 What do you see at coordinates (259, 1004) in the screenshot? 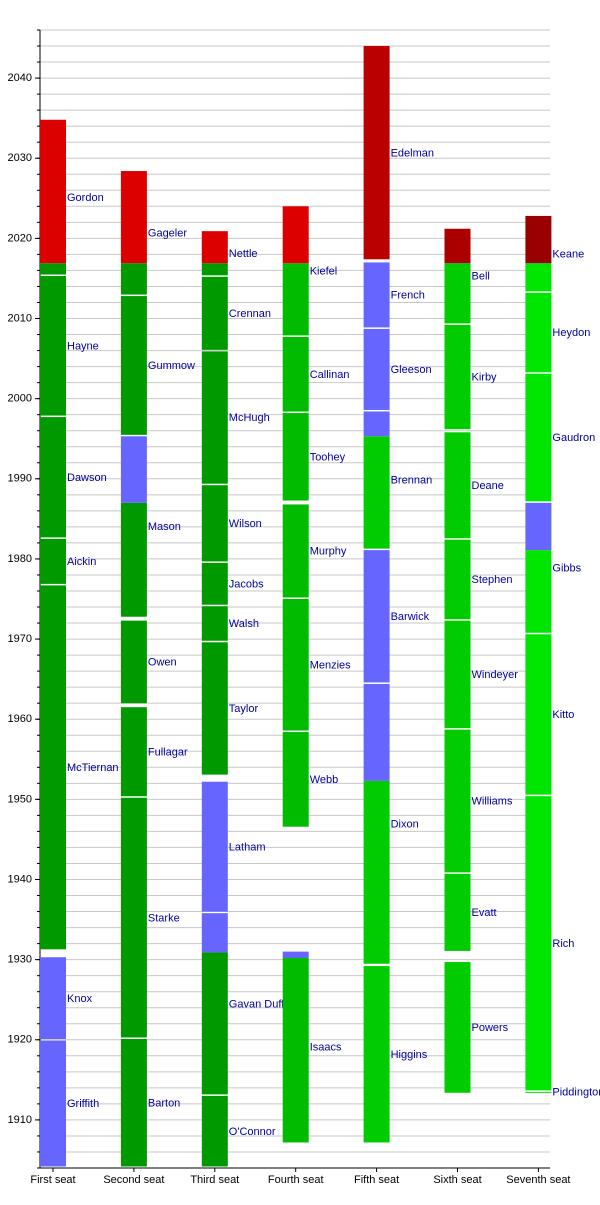
I see `justice-label: Gavan Duffy` at bounding box center [259, 1004].